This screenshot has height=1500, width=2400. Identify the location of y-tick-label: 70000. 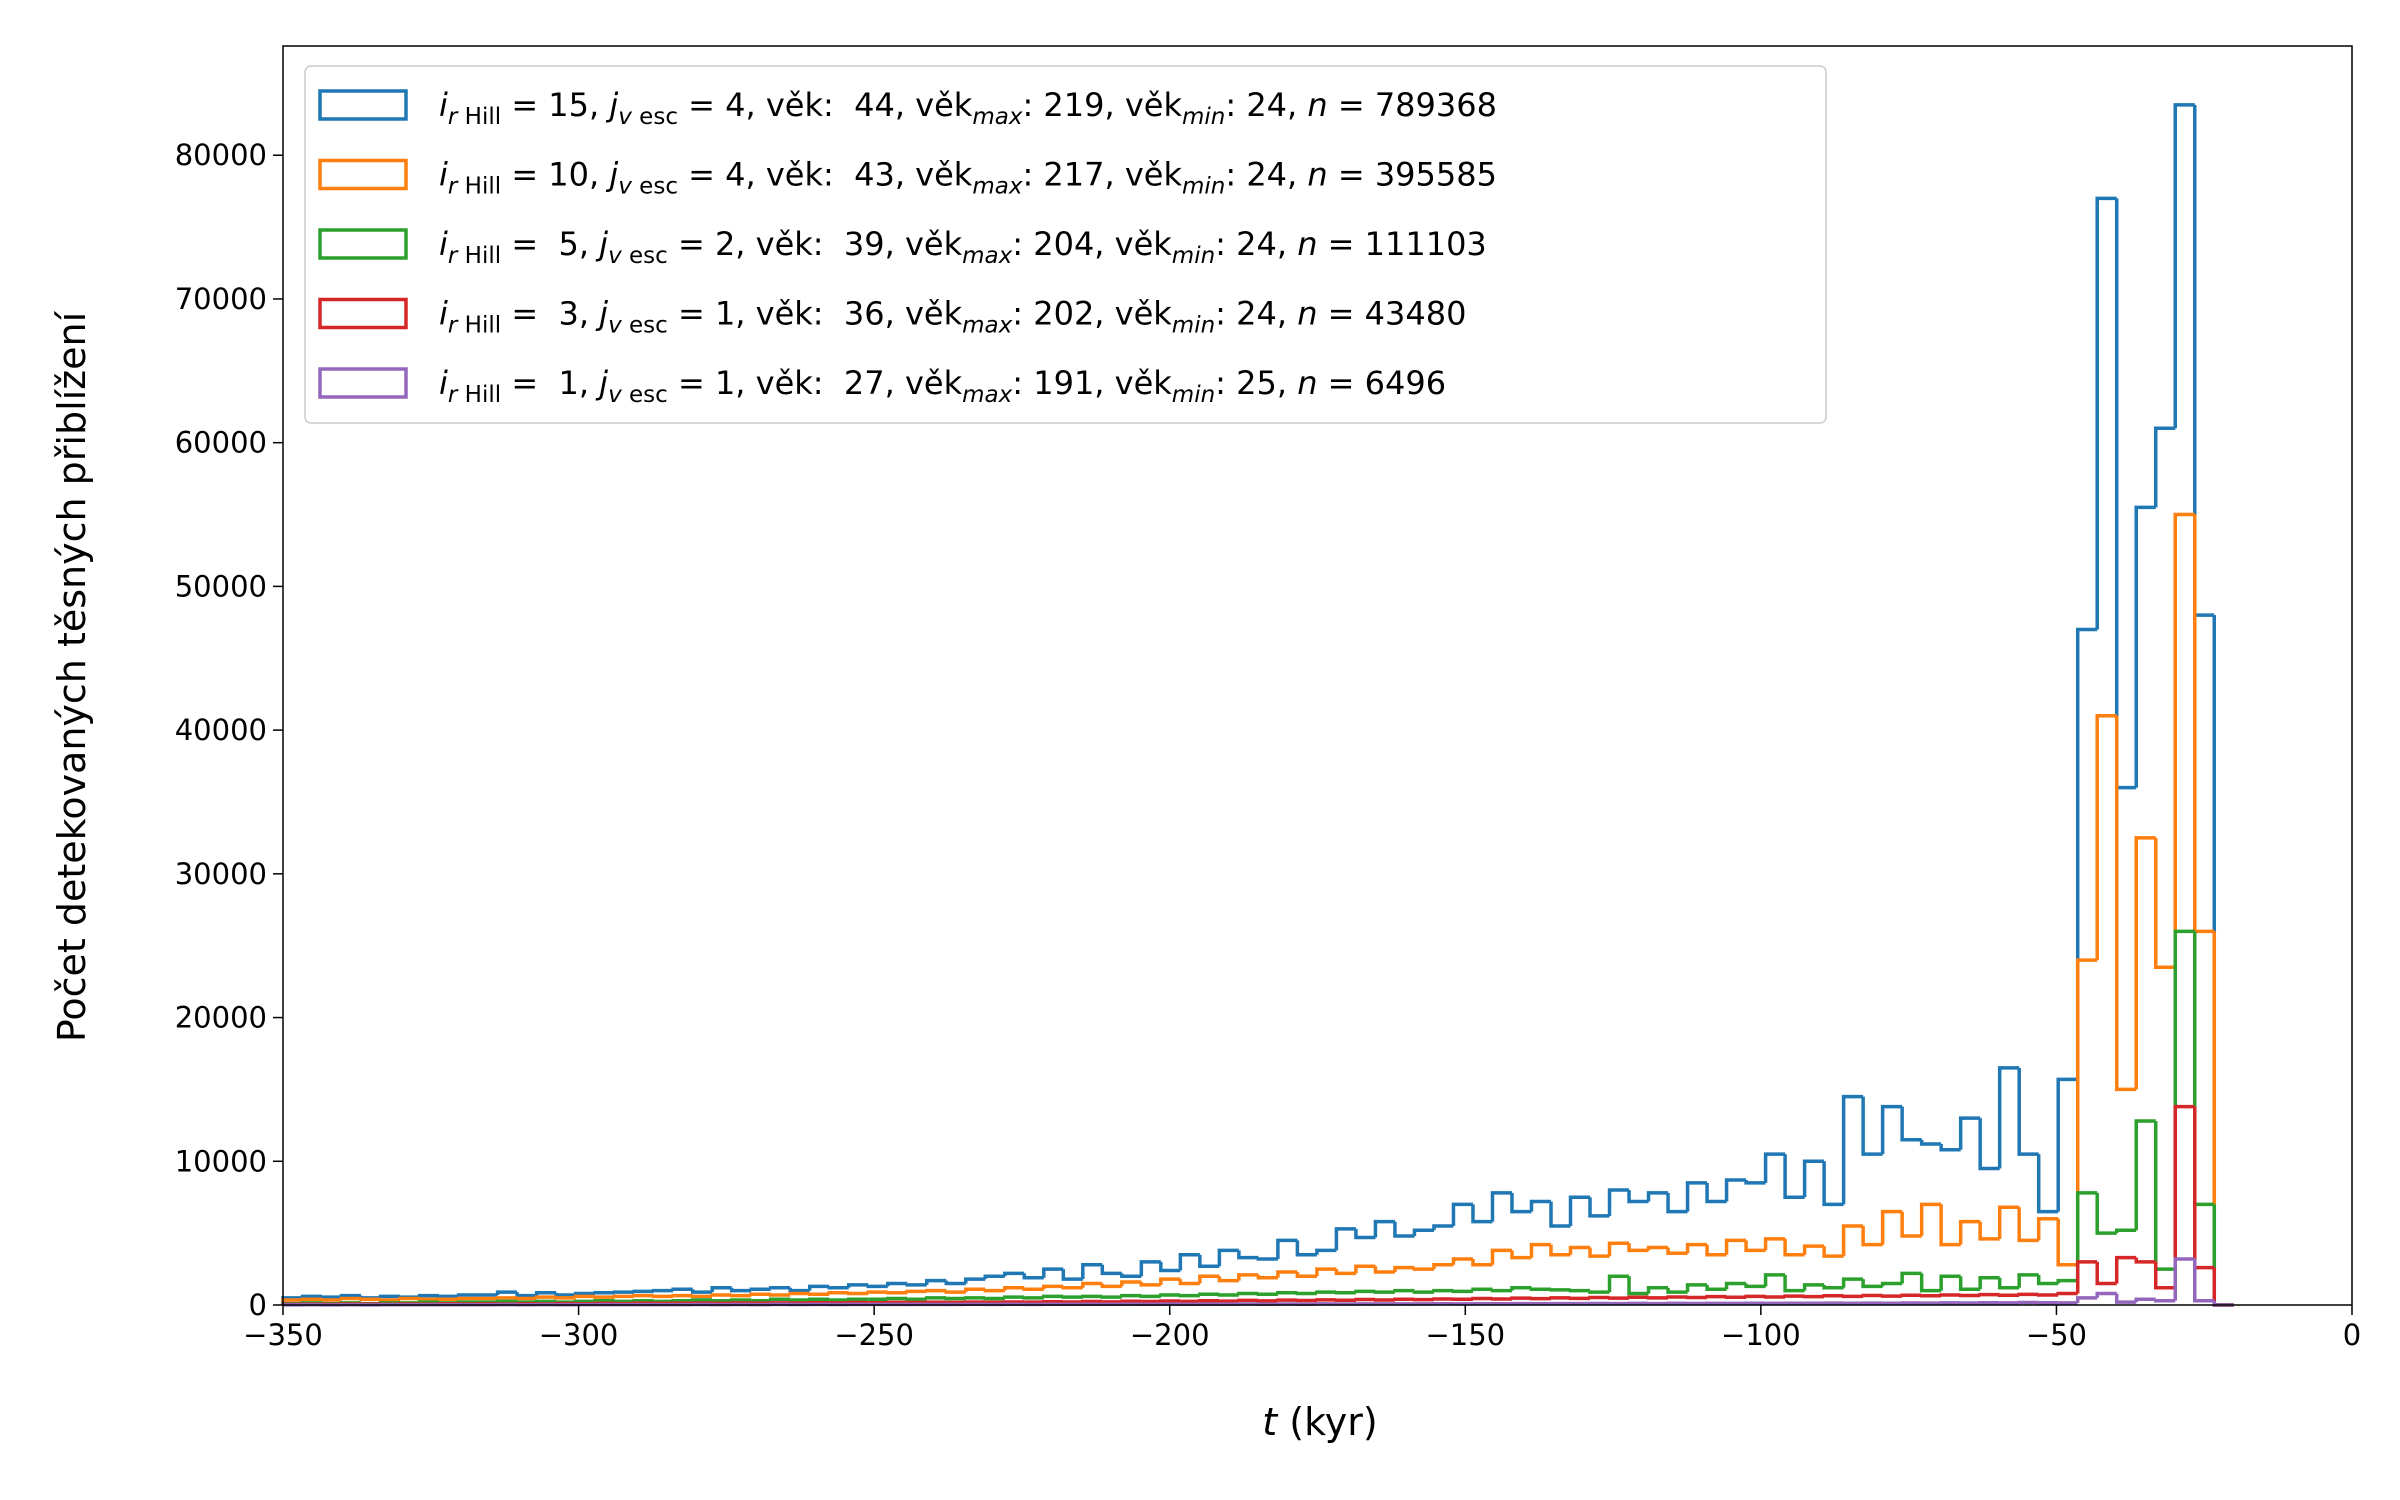
(221, 299).